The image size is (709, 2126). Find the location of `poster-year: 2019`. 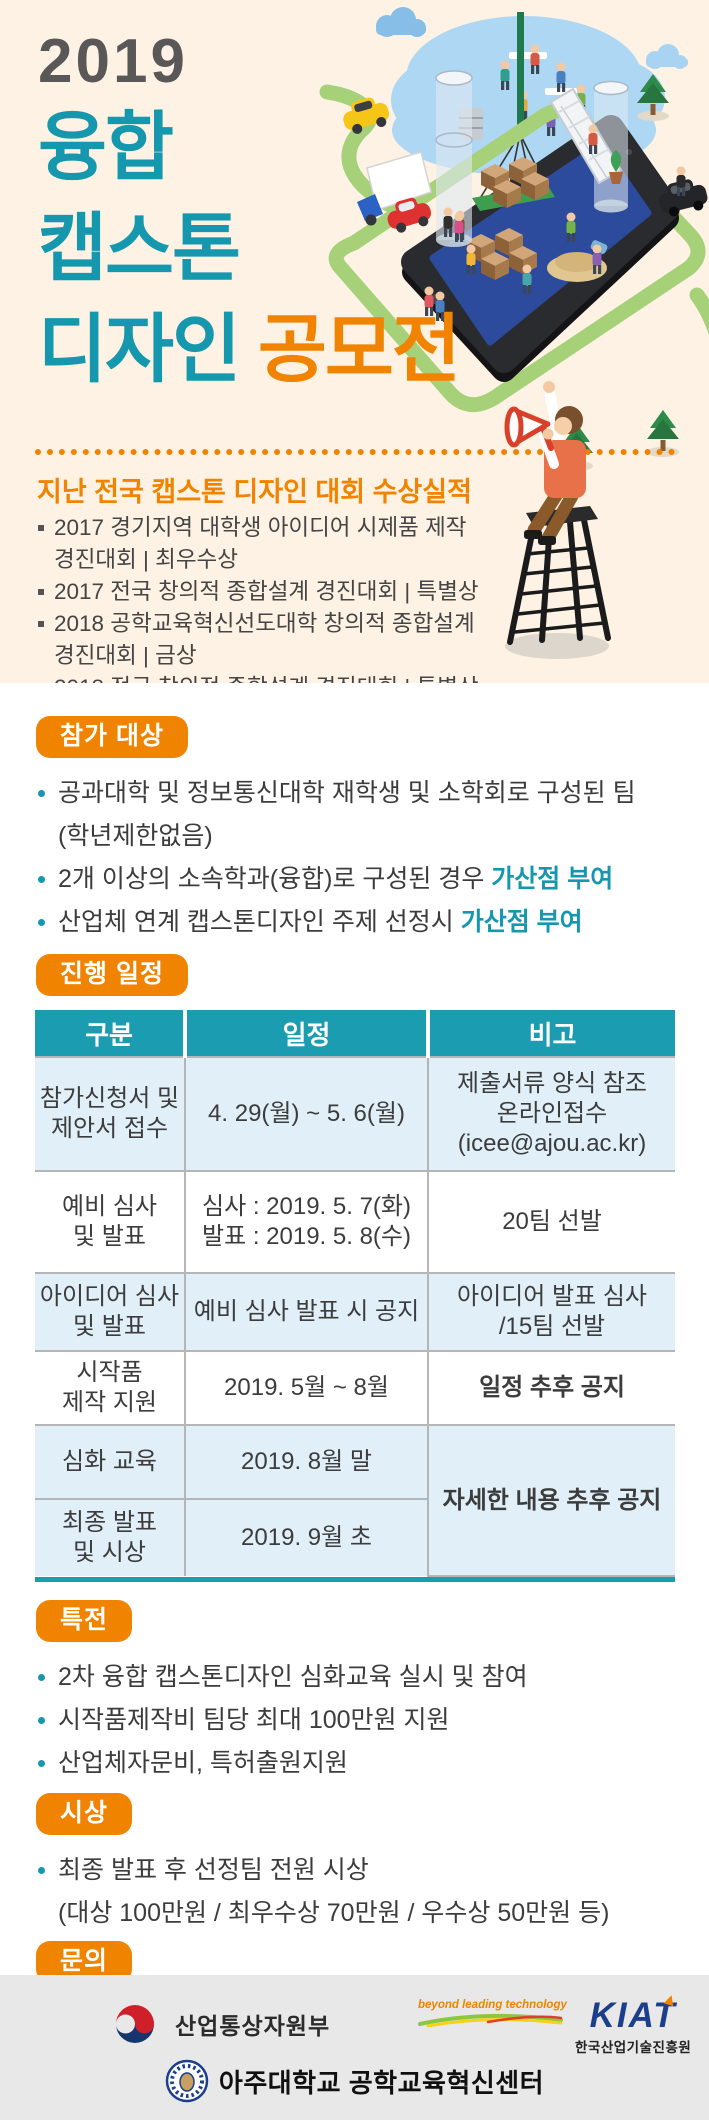

poster-year: 2019 is located at coordinates (113, 61).